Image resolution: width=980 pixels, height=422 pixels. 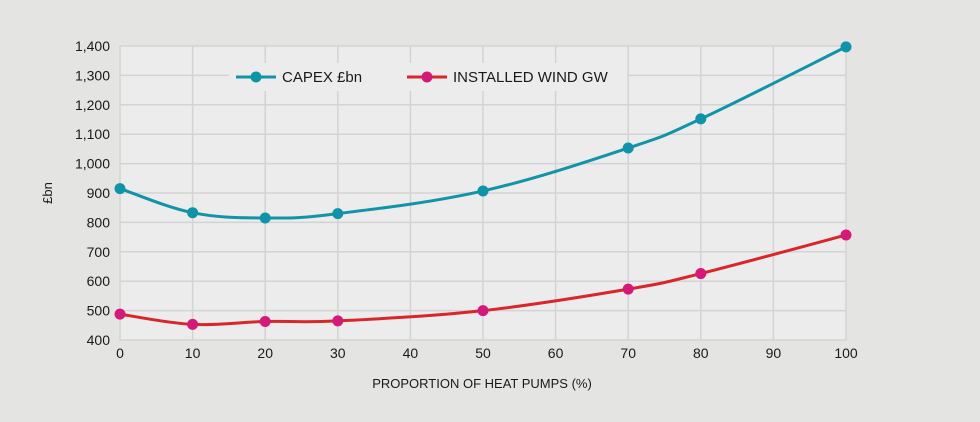 What do you see at coordinates (92, 46) in the screenshot?
I see `y-tick-label: 1,400` at bounding box center [92, 46].